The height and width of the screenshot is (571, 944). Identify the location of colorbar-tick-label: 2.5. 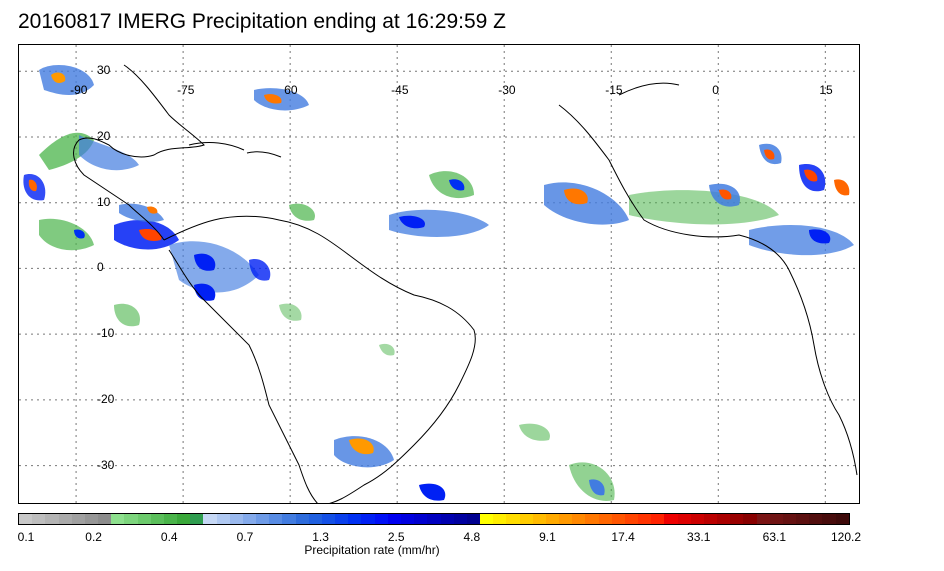
(396, 537).